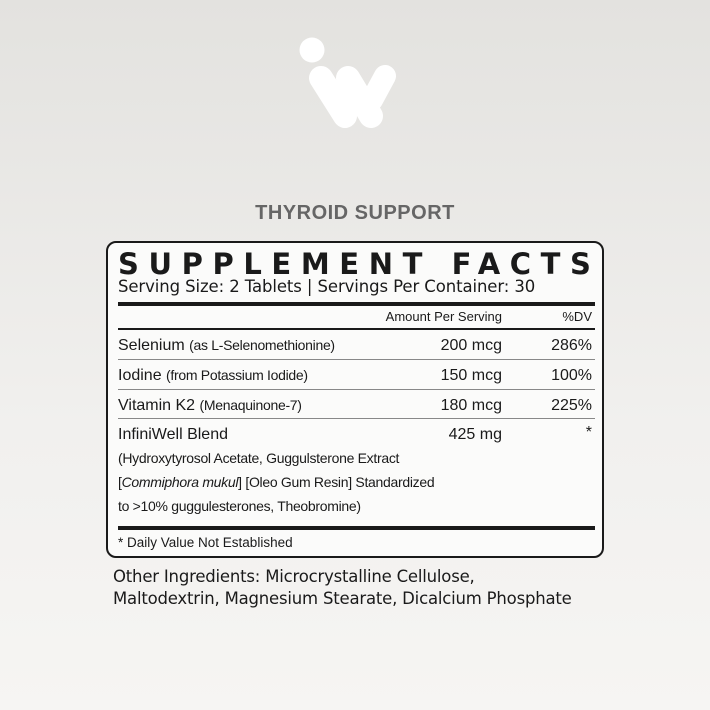 This screenshot has width=710, height=710. I want to click on nutrient-dv: 225%, so click(571, 405).